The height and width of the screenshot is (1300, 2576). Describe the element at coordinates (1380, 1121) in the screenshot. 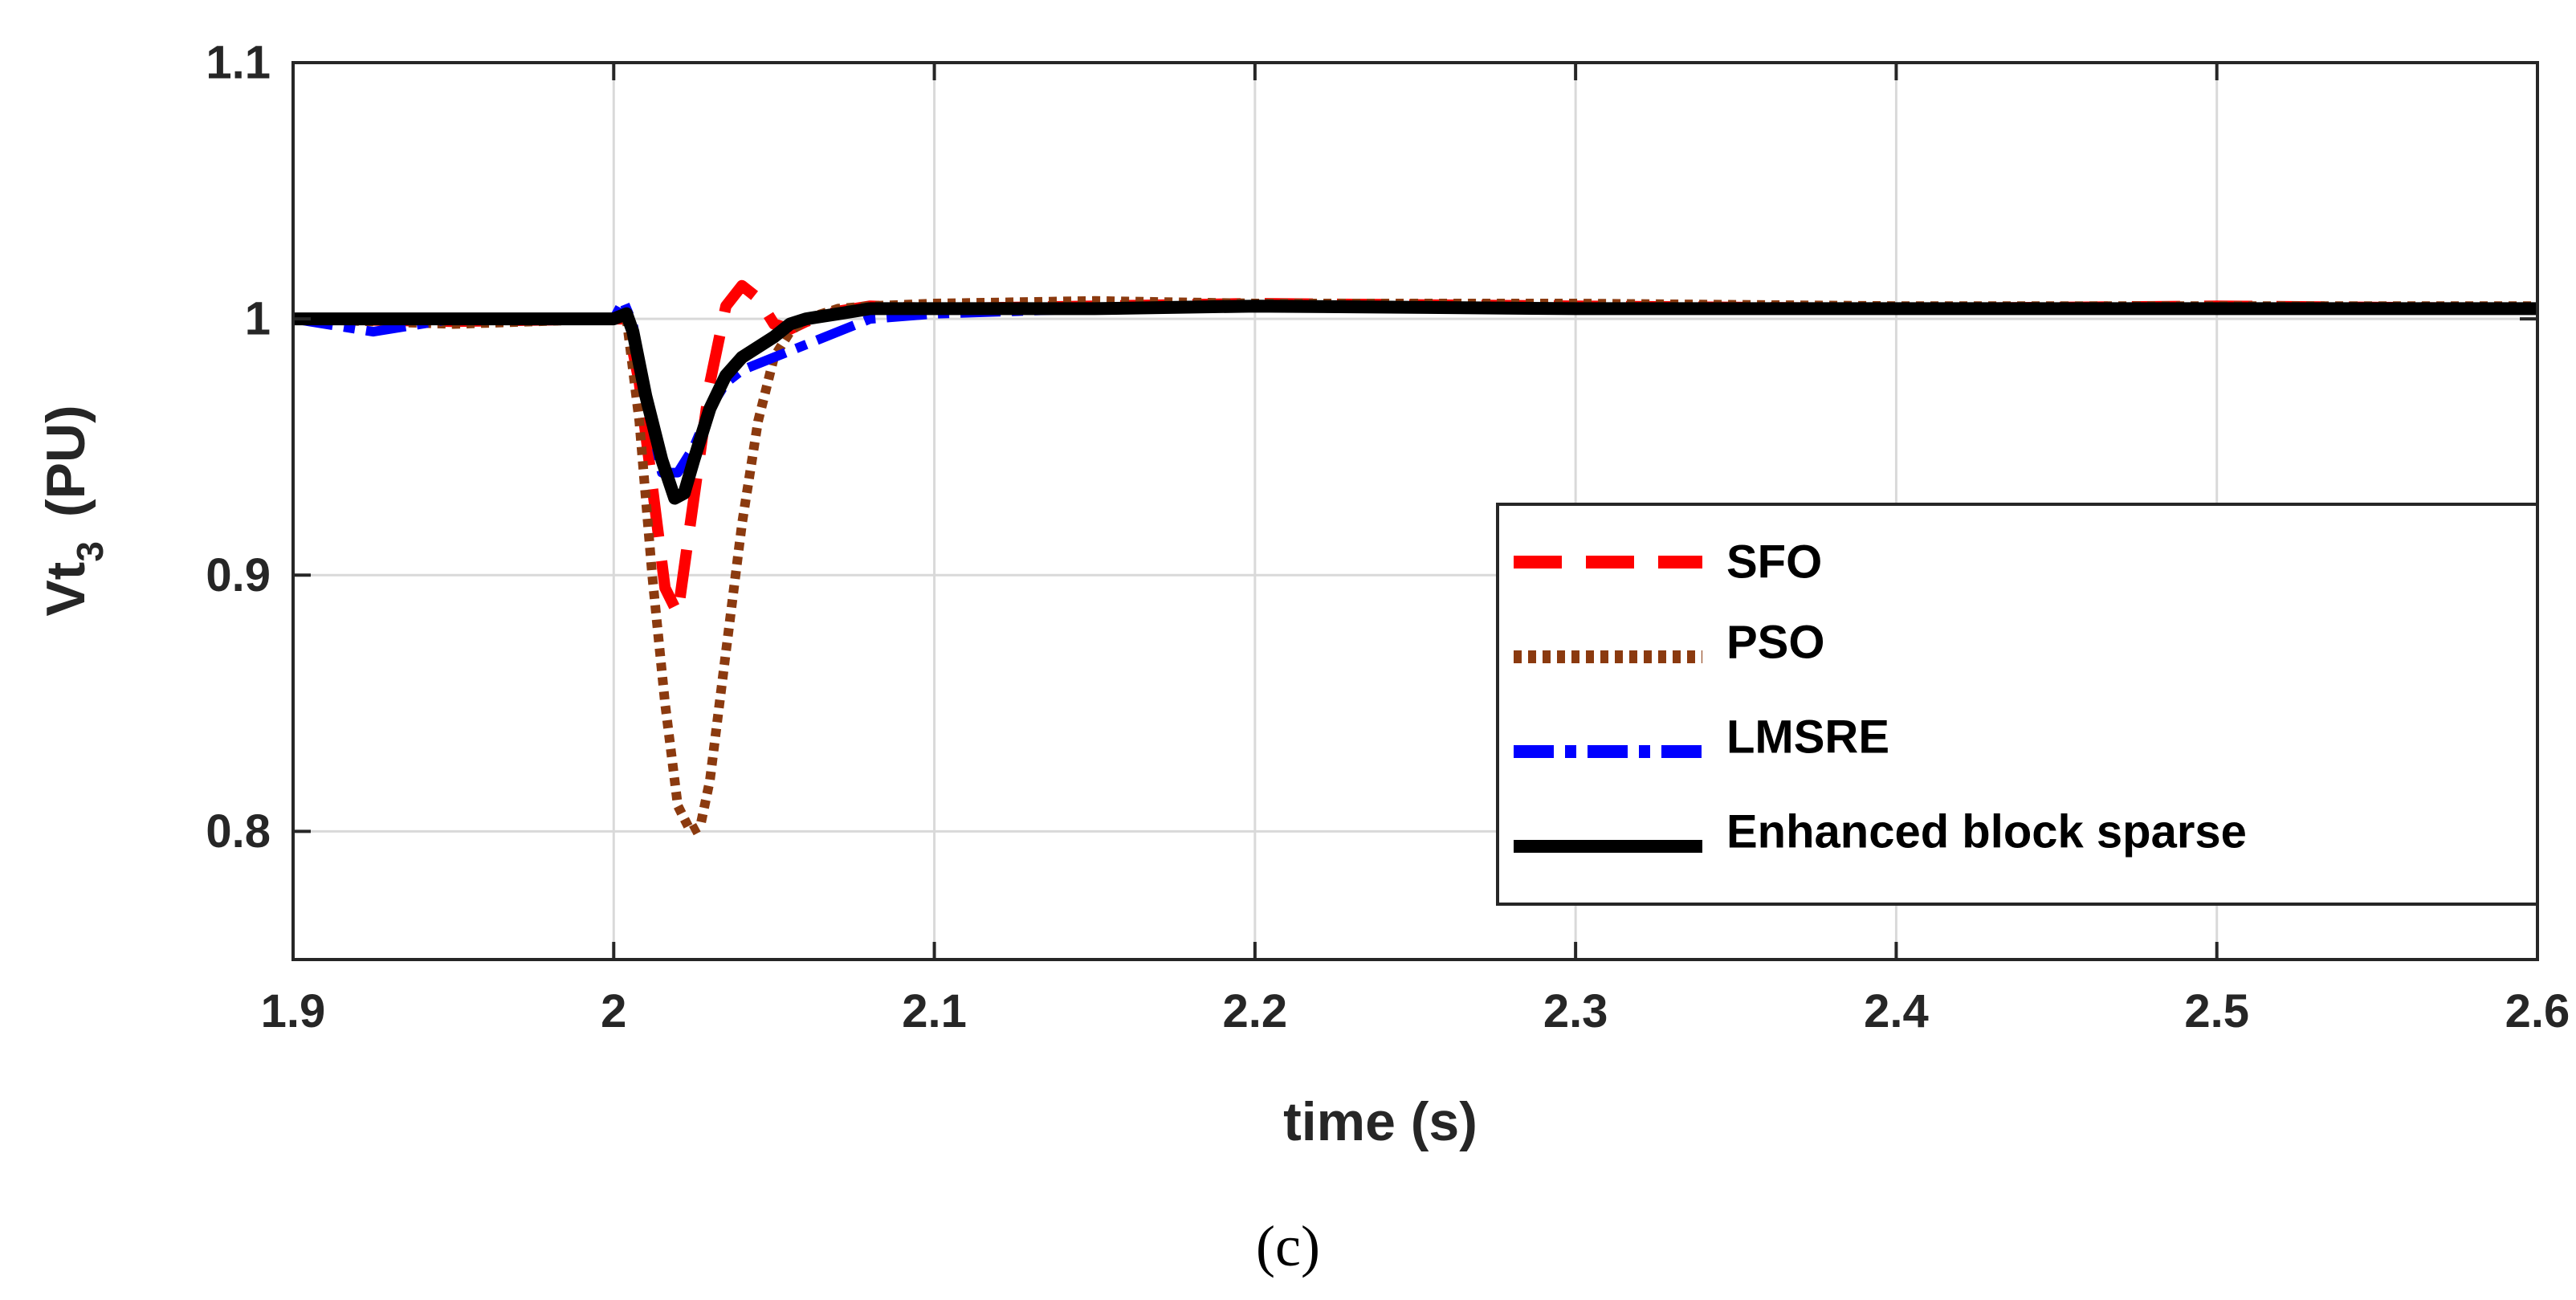

I see `x-axis-title: time (s)` at that location.